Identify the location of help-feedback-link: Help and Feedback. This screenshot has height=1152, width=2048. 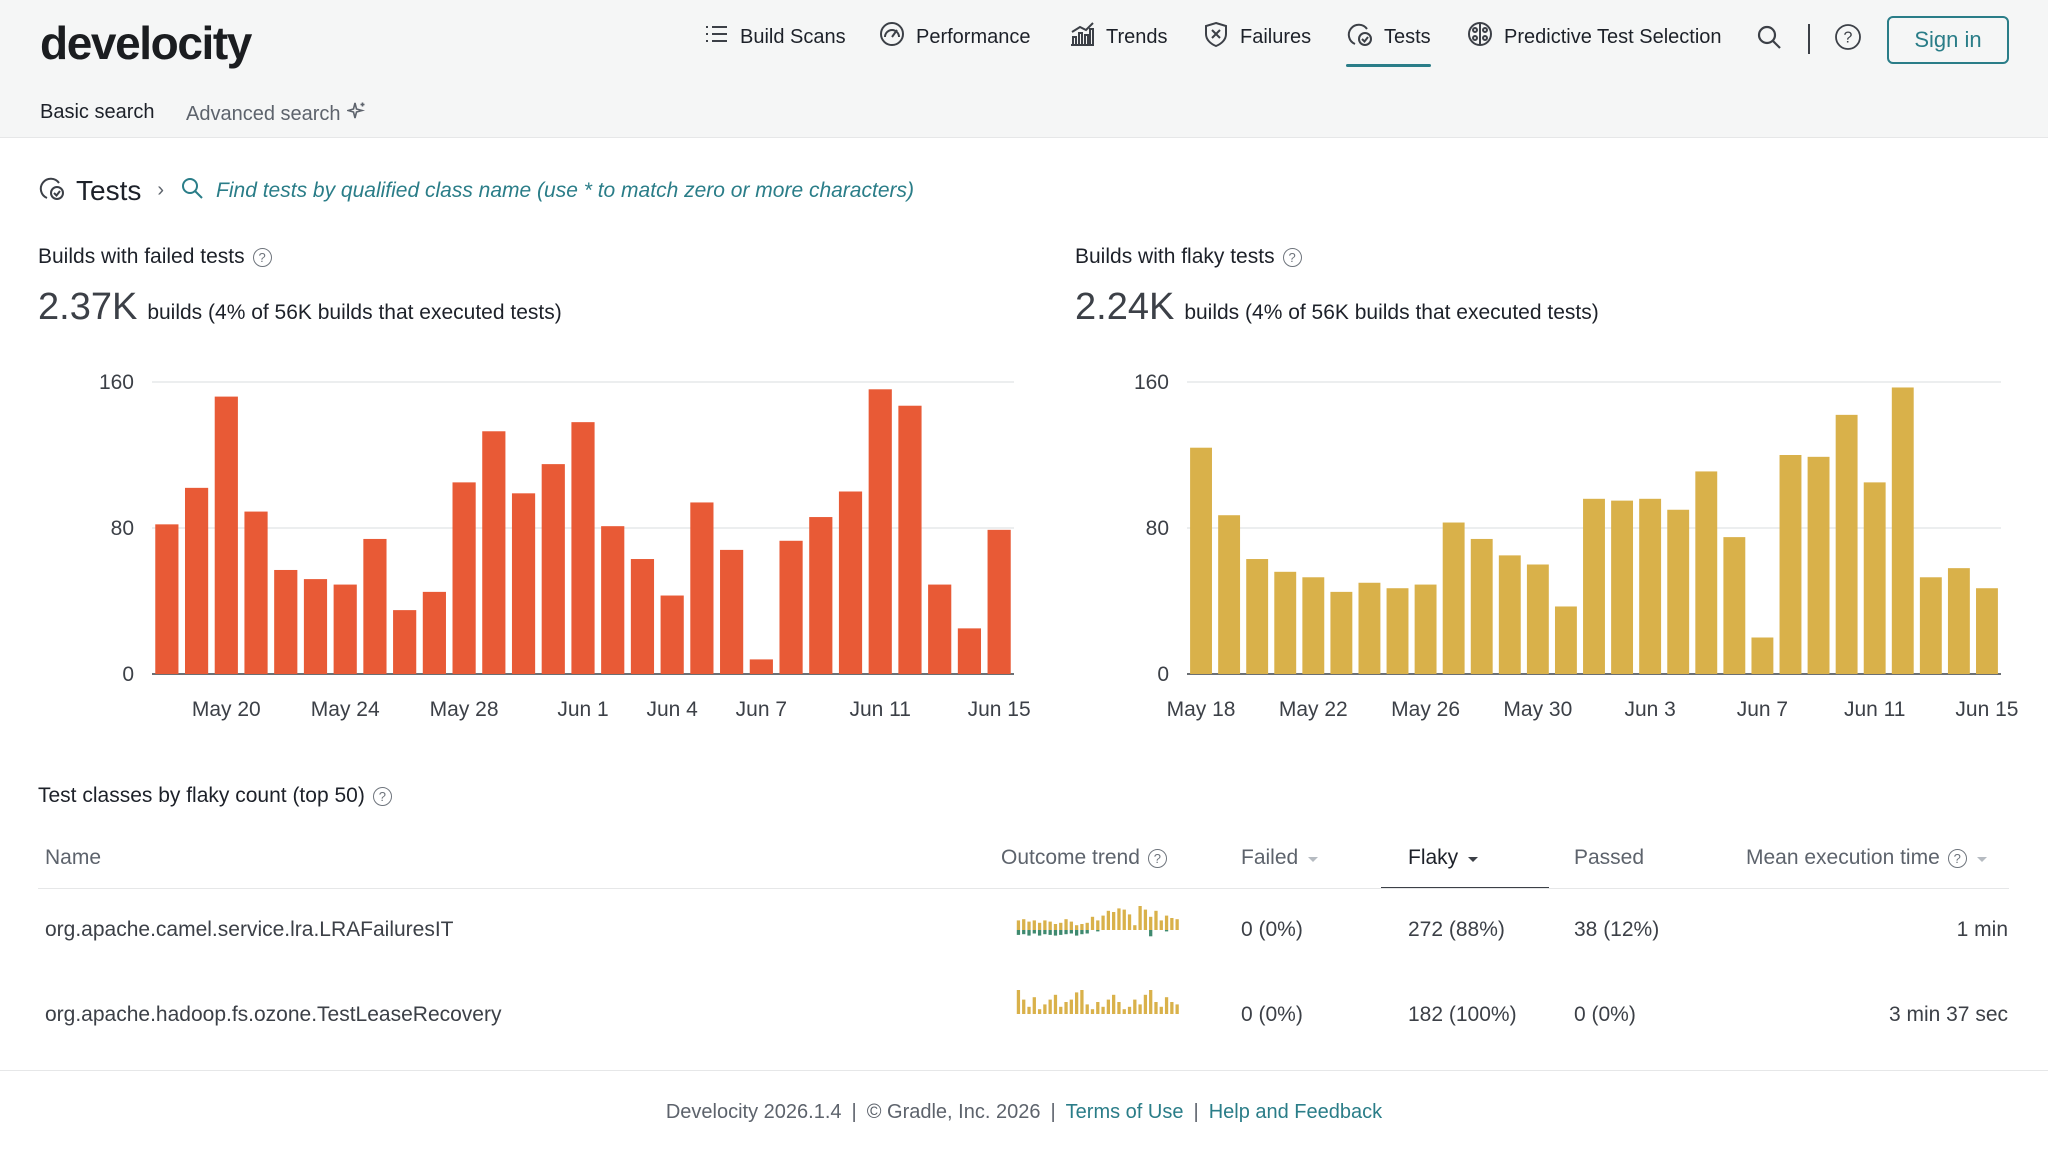
(1295, 1112).